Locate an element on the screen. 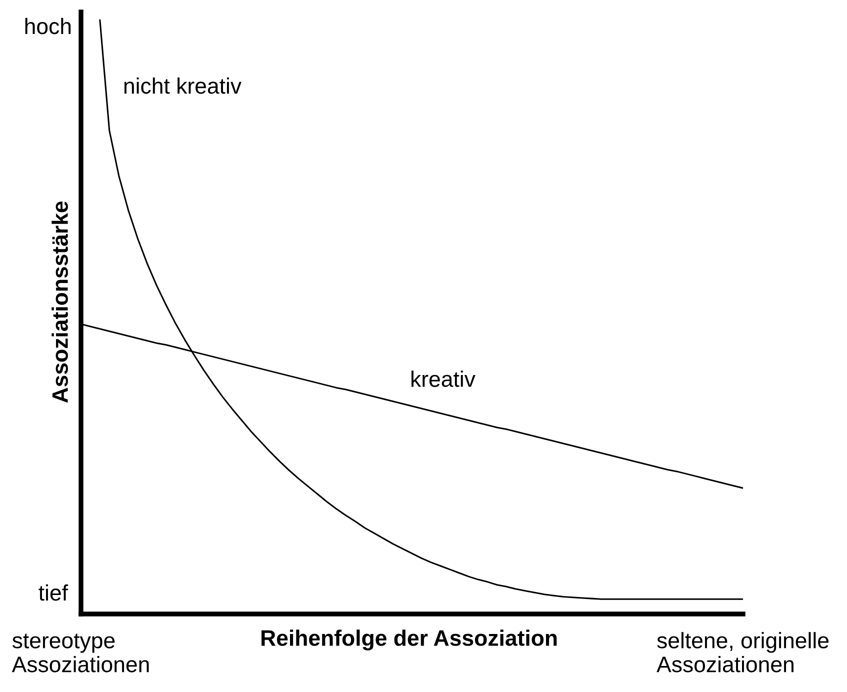 This screenshot has width=847, height=692. text: hoch is located at coordinates (48, 26).